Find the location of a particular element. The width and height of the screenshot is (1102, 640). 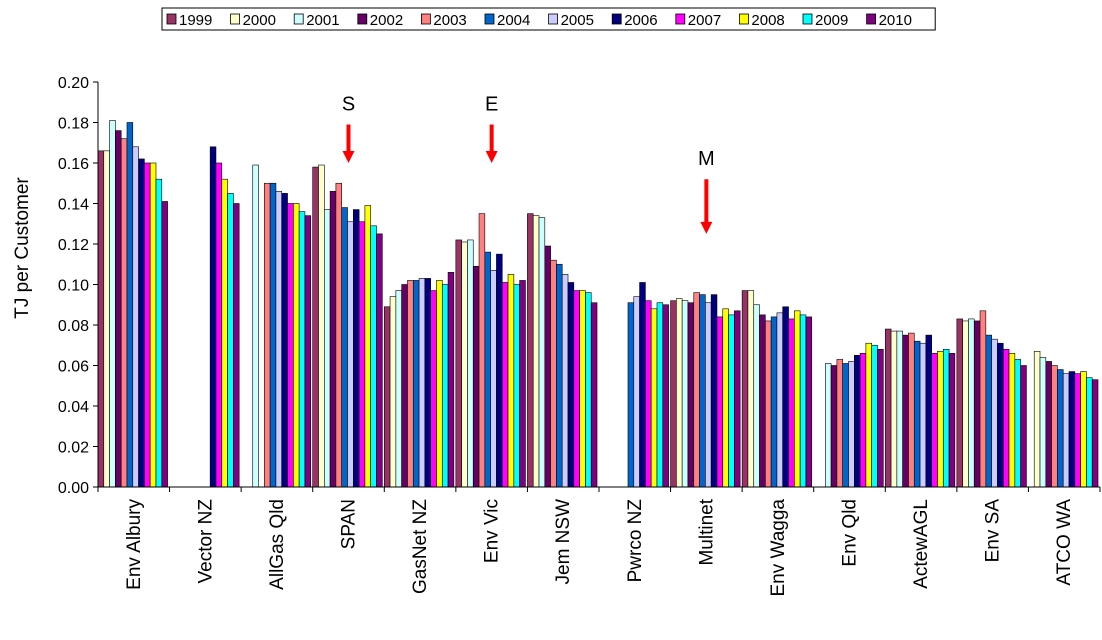

category-label: GasNet NZ is located at coordinates (420, 546).